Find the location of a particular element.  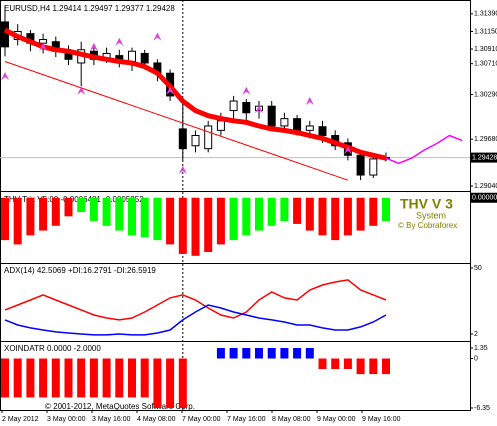

x-tick-label: 7 May 16:00 is located at coordinates (246, 419).